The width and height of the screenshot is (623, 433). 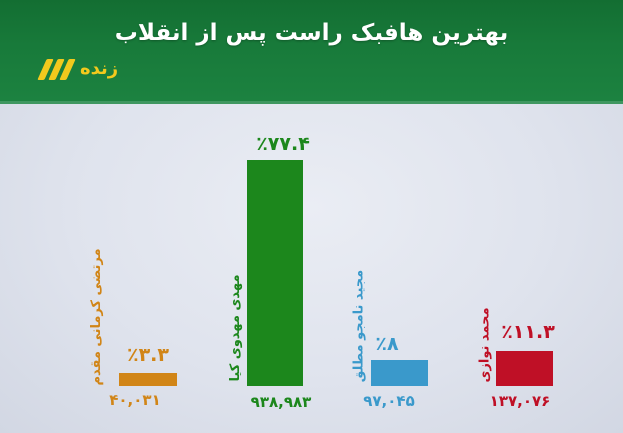 What do you see at coordinates (283, 144) in the screenshot?
I see `bar-percent-label: ٪۷۷.۴` at bounding box center [283, 144].